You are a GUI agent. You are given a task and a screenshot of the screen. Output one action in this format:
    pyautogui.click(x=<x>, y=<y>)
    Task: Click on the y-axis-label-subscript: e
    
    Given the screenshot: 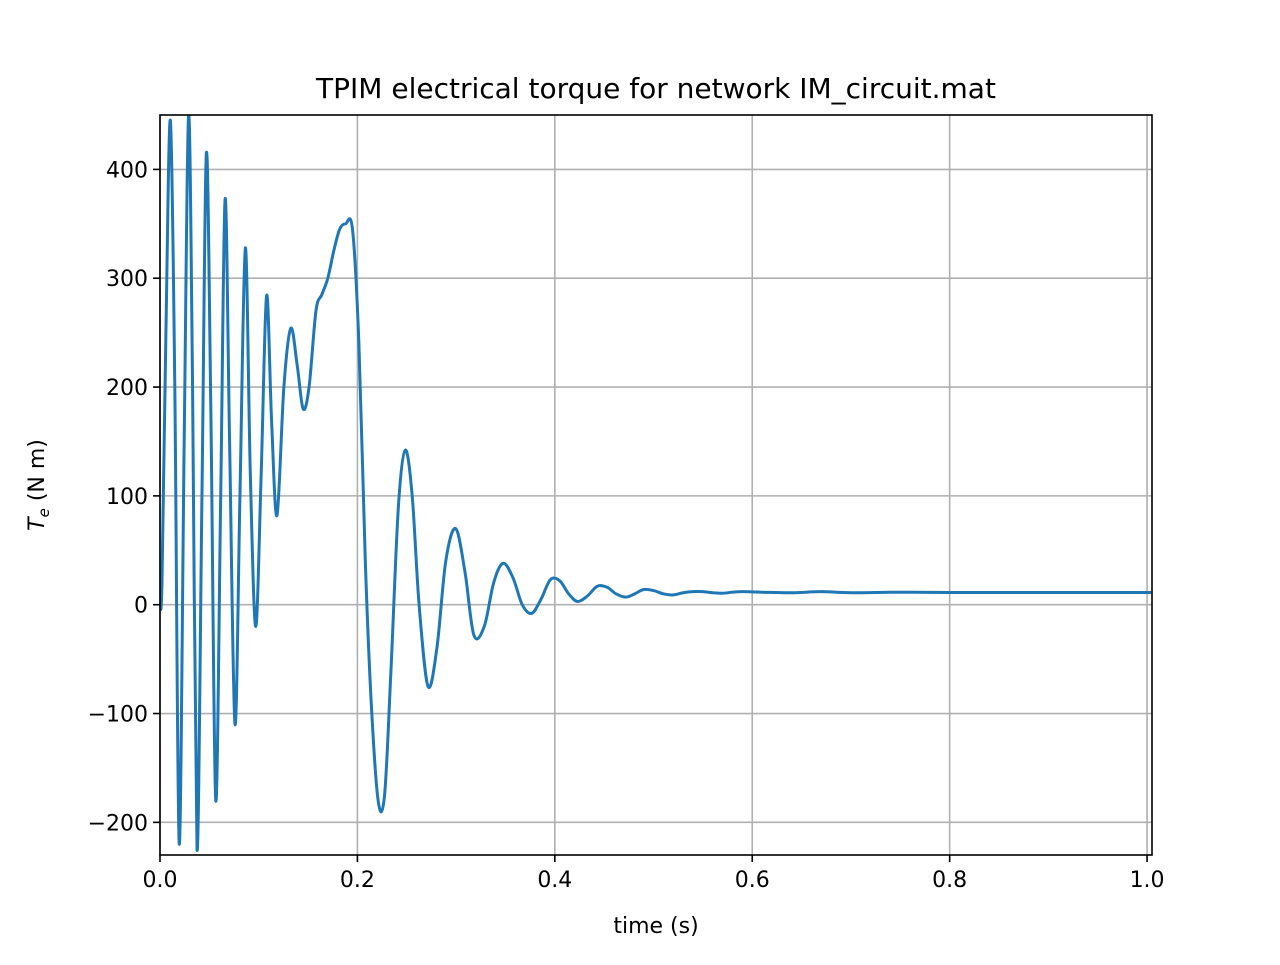 What is the action you would take?
    pyautogui.click(x=44, y=512)
    